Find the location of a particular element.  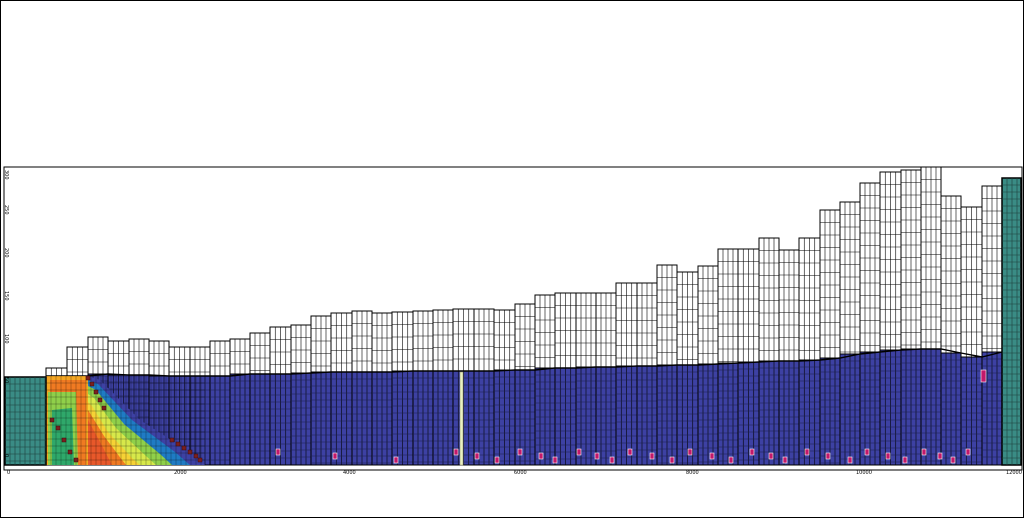

water-table-line is located at coordinates (524, 362).